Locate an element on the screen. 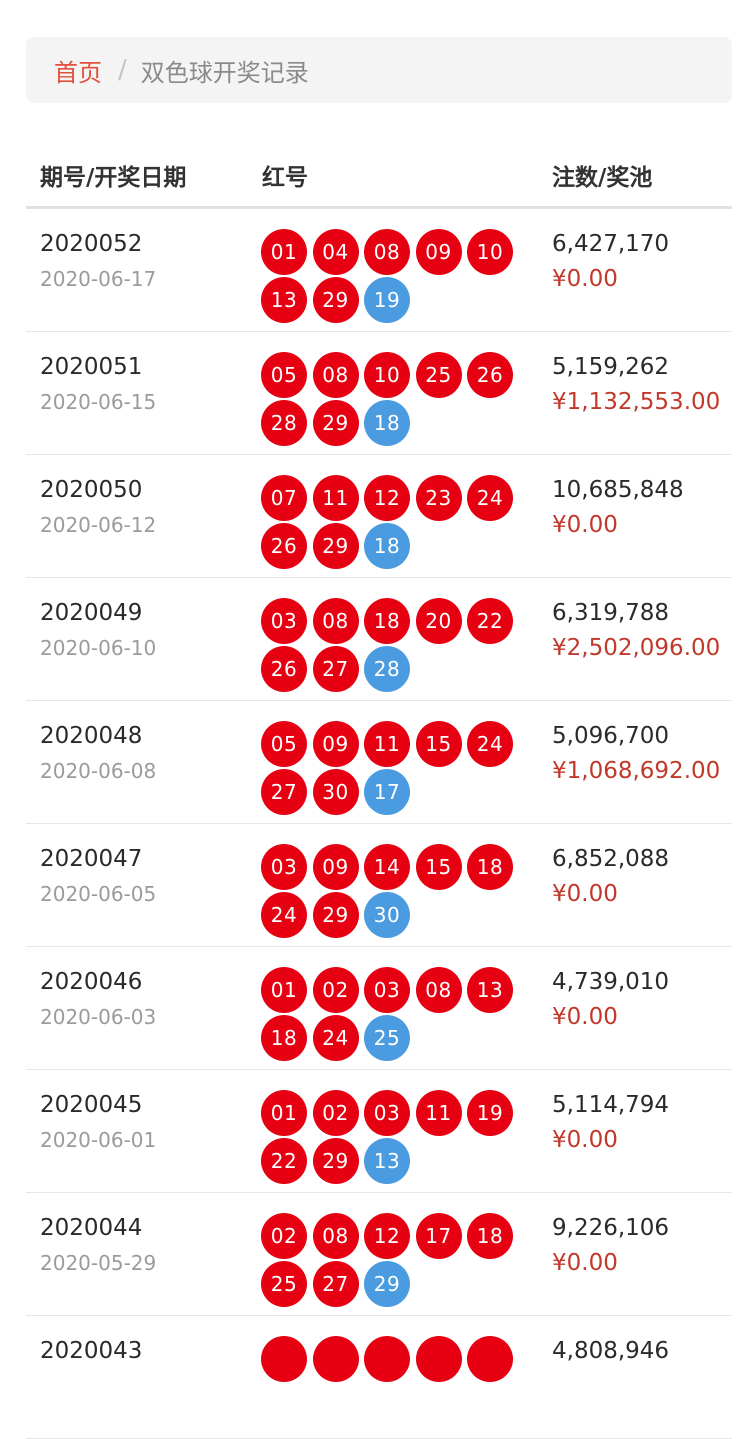 The width and height of the screenshot is (756, 1439). bet-count: 4,739,010 is located at coordinates (611, 982).